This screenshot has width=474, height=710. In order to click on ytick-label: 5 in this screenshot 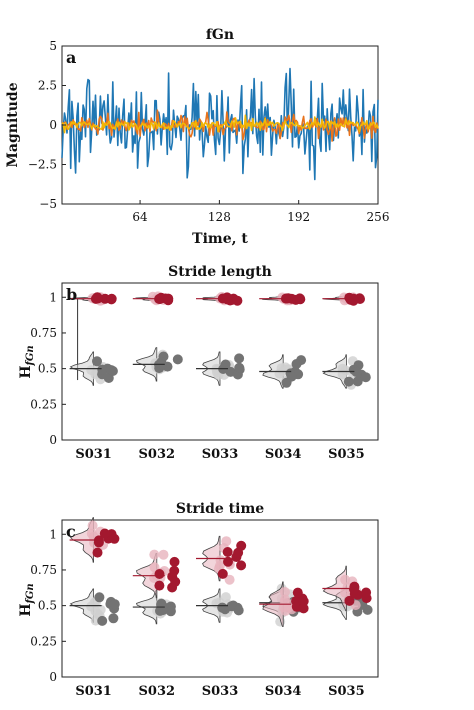, I will do `click(53, 46)`.